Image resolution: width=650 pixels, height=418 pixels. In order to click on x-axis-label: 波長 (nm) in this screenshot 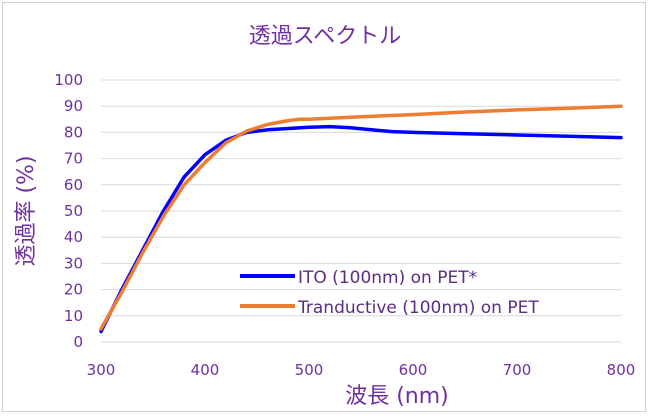, I will do `click(397, 396)`.